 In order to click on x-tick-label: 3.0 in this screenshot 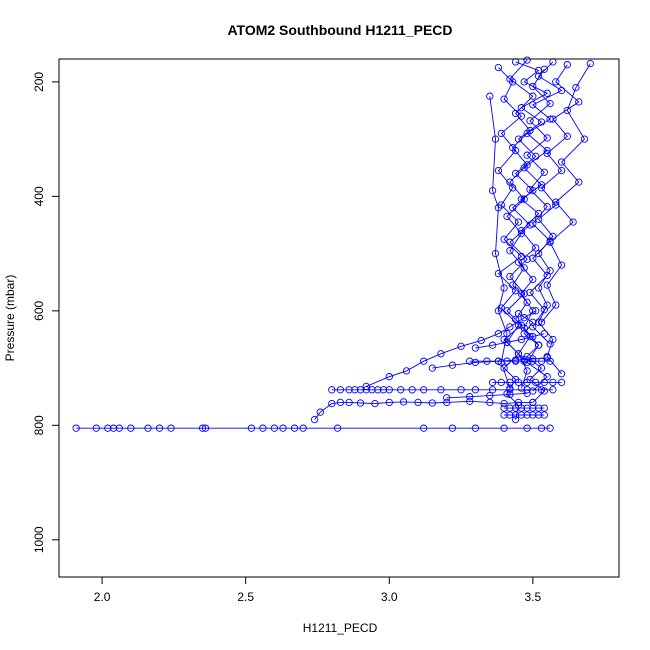, I will do `click(389, 597)`.